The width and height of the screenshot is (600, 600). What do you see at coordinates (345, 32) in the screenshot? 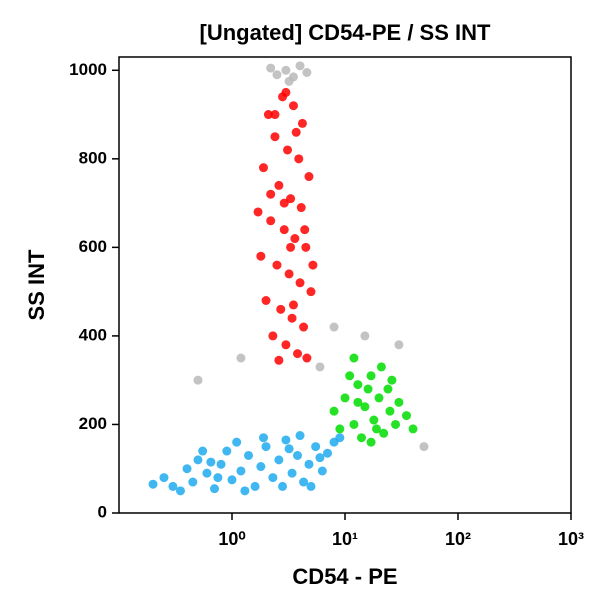
I see `chart-title: [Ungated] CD54-PE / SS INT` at bounding box center [345, 32].